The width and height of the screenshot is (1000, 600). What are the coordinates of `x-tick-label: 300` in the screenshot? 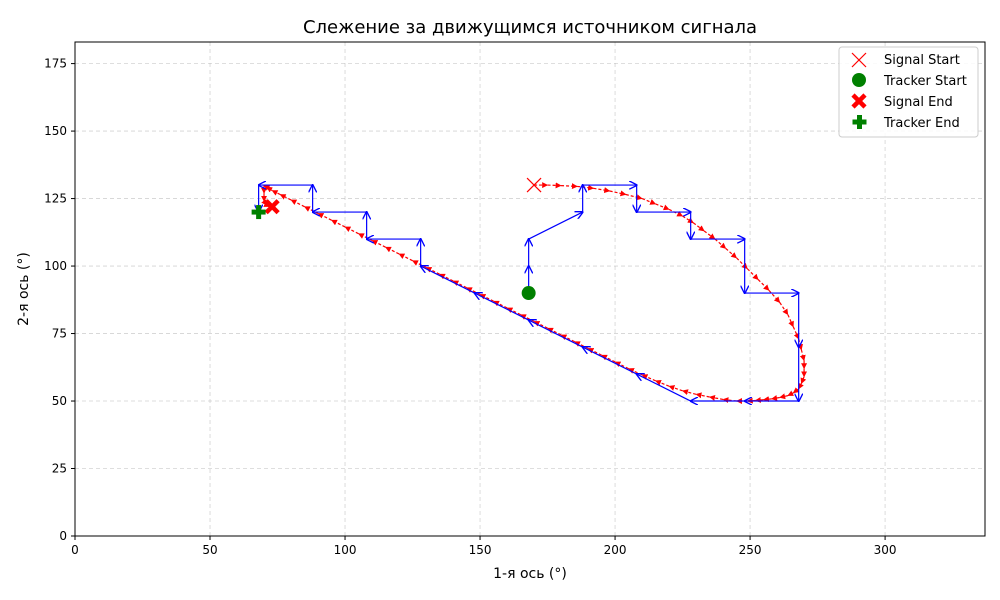 It's located at (885, 550).